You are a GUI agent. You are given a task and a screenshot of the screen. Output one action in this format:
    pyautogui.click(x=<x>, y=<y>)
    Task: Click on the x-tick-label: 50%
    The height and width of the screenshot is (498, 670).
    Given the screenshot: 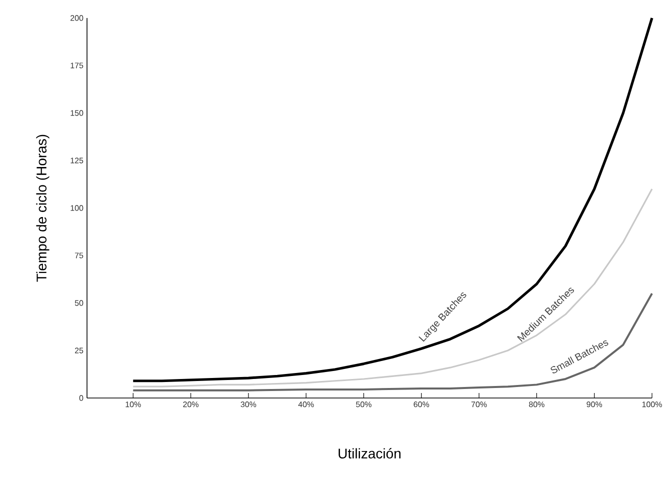 What is the action you would take?
    pyautogui.click(x=364, y=405)
    